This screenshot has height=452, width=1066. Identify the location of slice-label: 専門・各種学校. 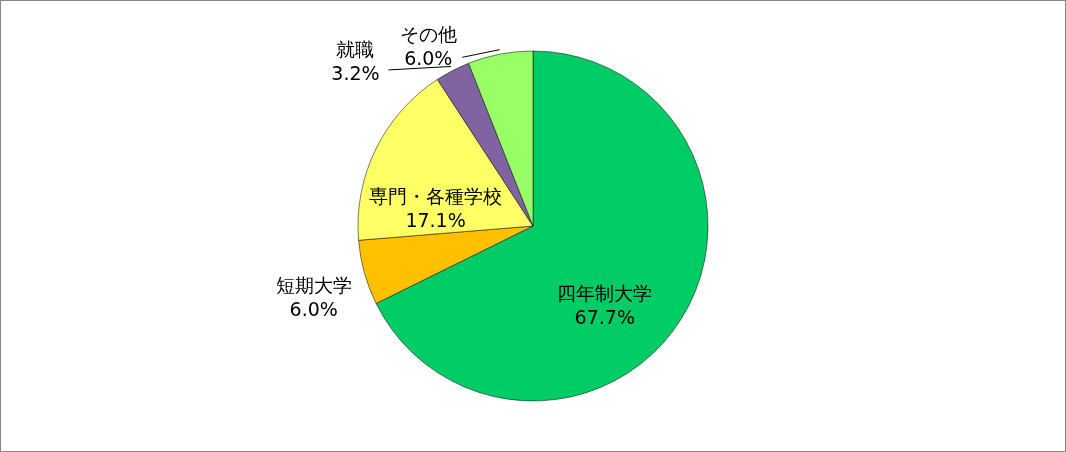
(436, 196).